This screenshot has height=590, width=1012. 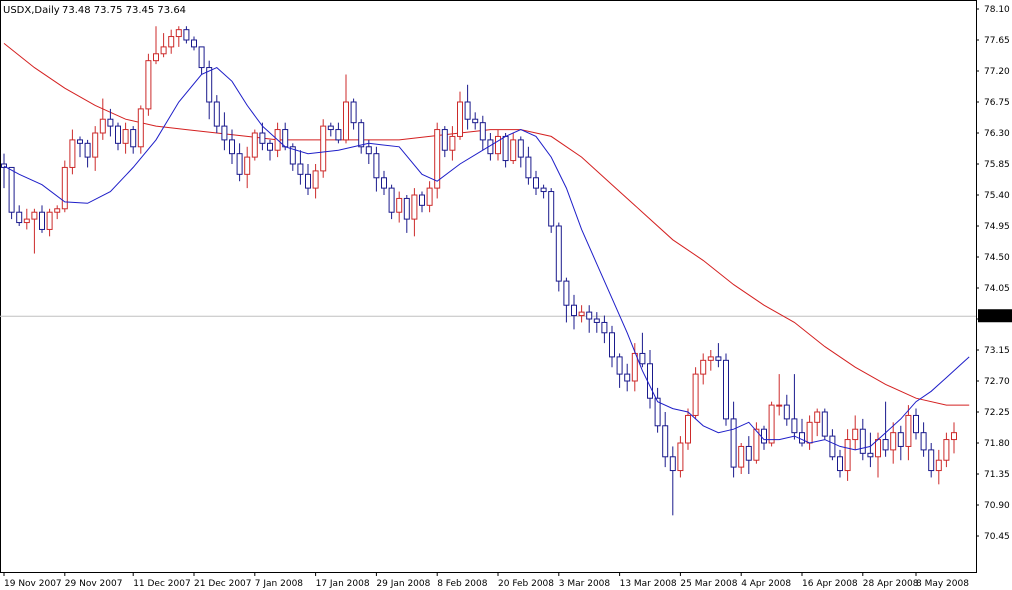 I want to click on x-tick-label: 8 Feb 2008, so click(x=462, y=584).